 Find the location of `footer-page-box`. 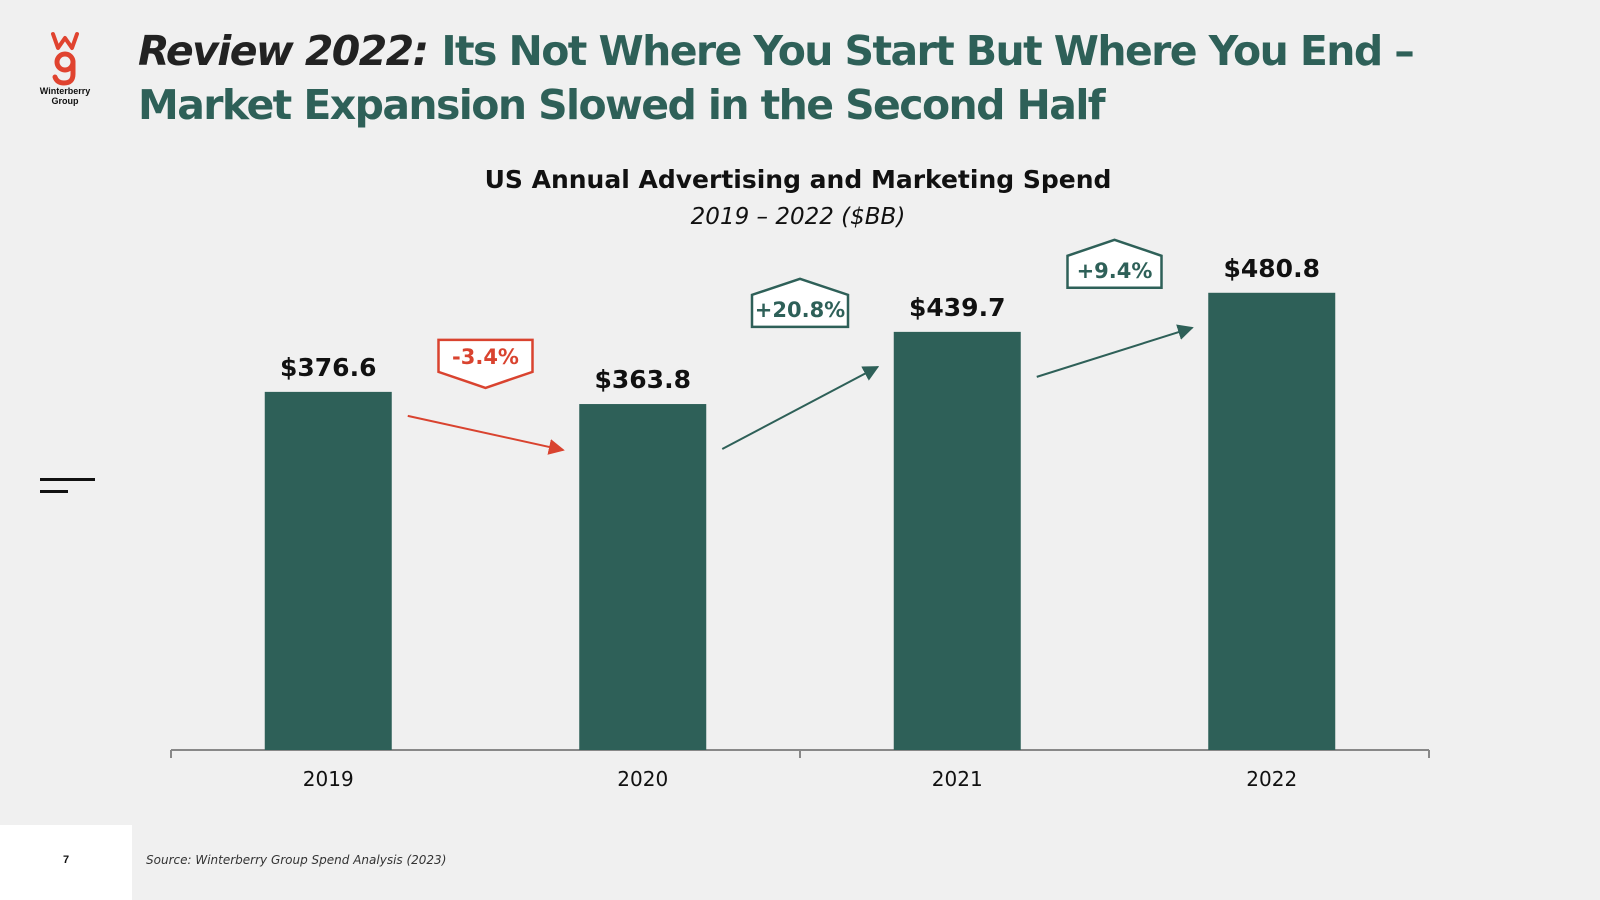

footer-page-box is located at coordinates (66, 862).